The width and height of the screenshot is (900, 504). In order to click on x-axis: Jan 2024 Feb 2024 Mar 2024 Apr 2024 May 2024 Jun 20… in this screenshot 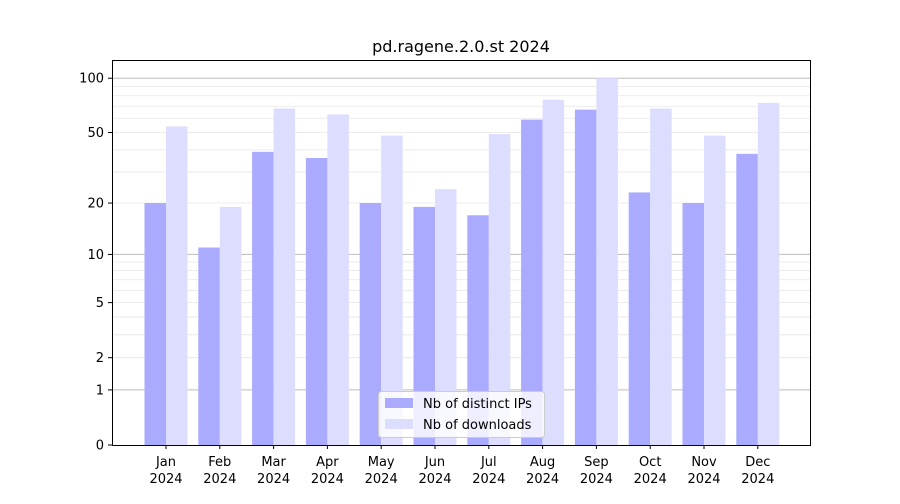, I will do `click(461, 466)`.